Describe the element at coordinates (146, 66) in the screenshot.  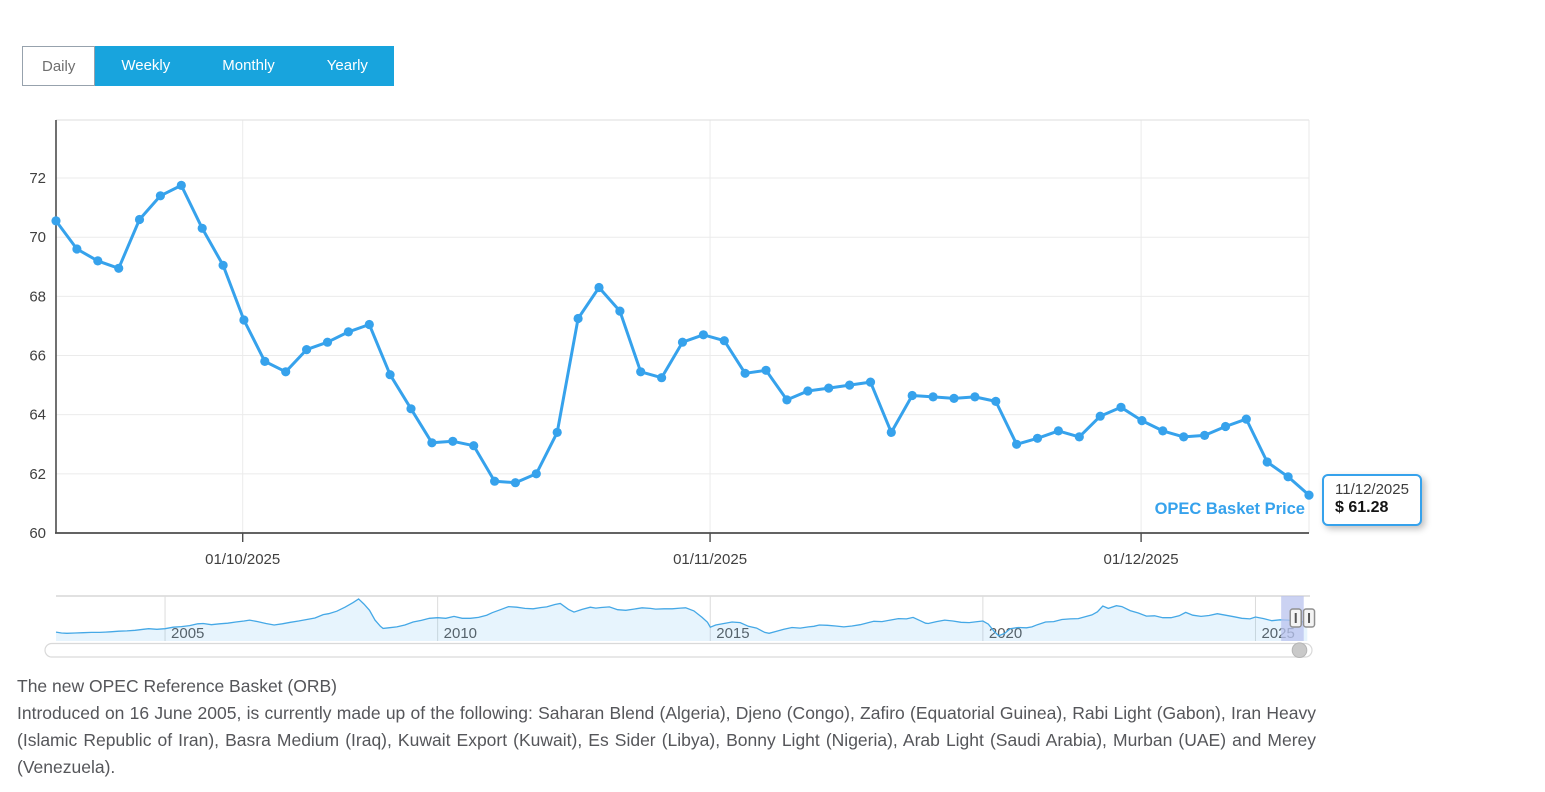
I see `tab-weekly: Weekly` at that location.